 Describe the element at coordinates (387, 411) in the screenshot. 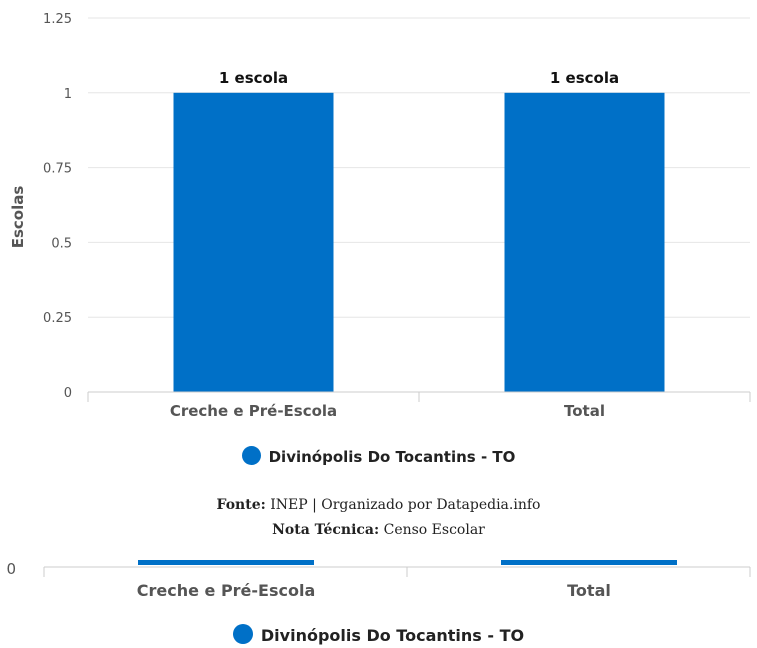

I see `x-axis-categories: Creche e Pré-Escola Total` at that location.